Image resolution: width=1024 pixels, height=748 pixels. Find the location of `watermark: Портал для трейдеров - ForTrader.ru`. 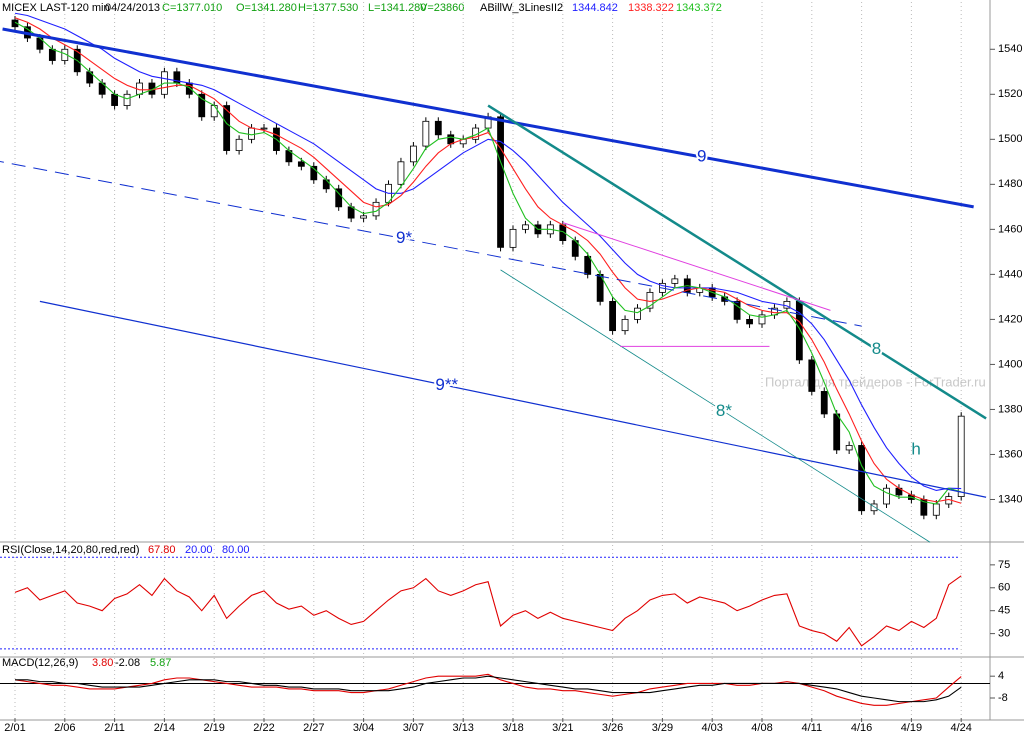

watermark: Портал для трейдеров - ForTrader.ru is located at coordinates (875, 381).